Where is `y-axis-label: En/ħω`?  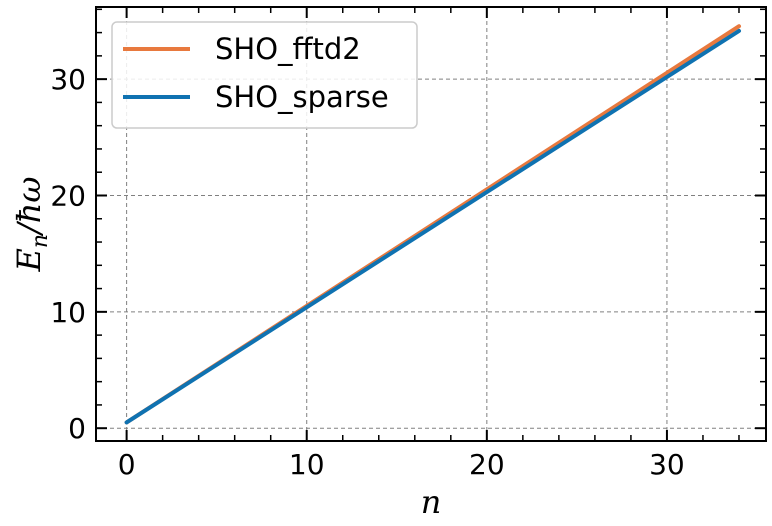 y-axis-label: En/ħω is located at coordinates (31, 224).